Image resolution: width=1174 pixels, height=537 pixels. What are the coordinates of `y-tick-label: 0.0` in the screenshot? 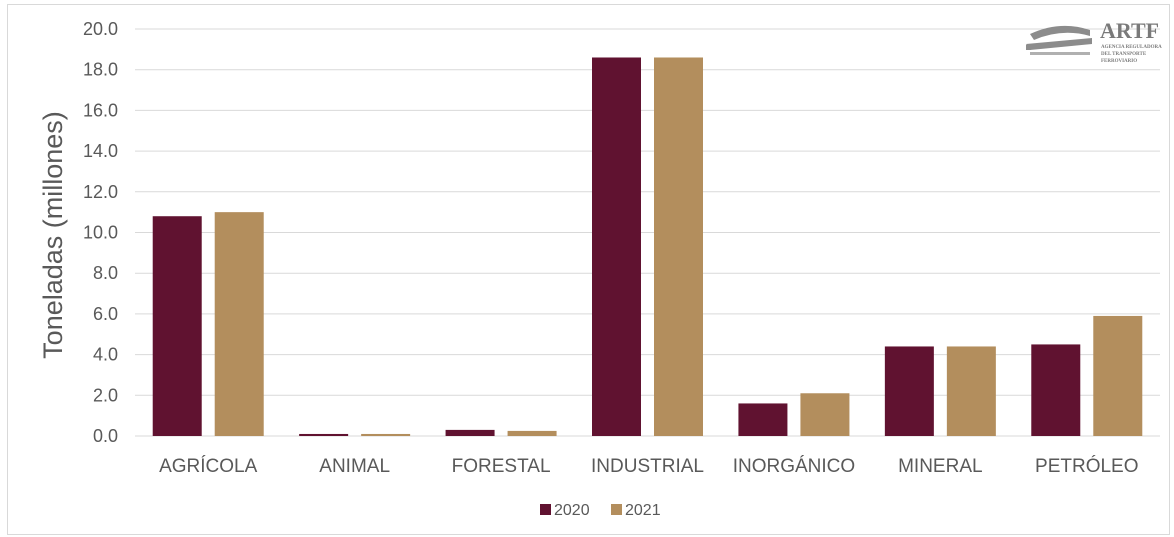 It's located at (105, 436).